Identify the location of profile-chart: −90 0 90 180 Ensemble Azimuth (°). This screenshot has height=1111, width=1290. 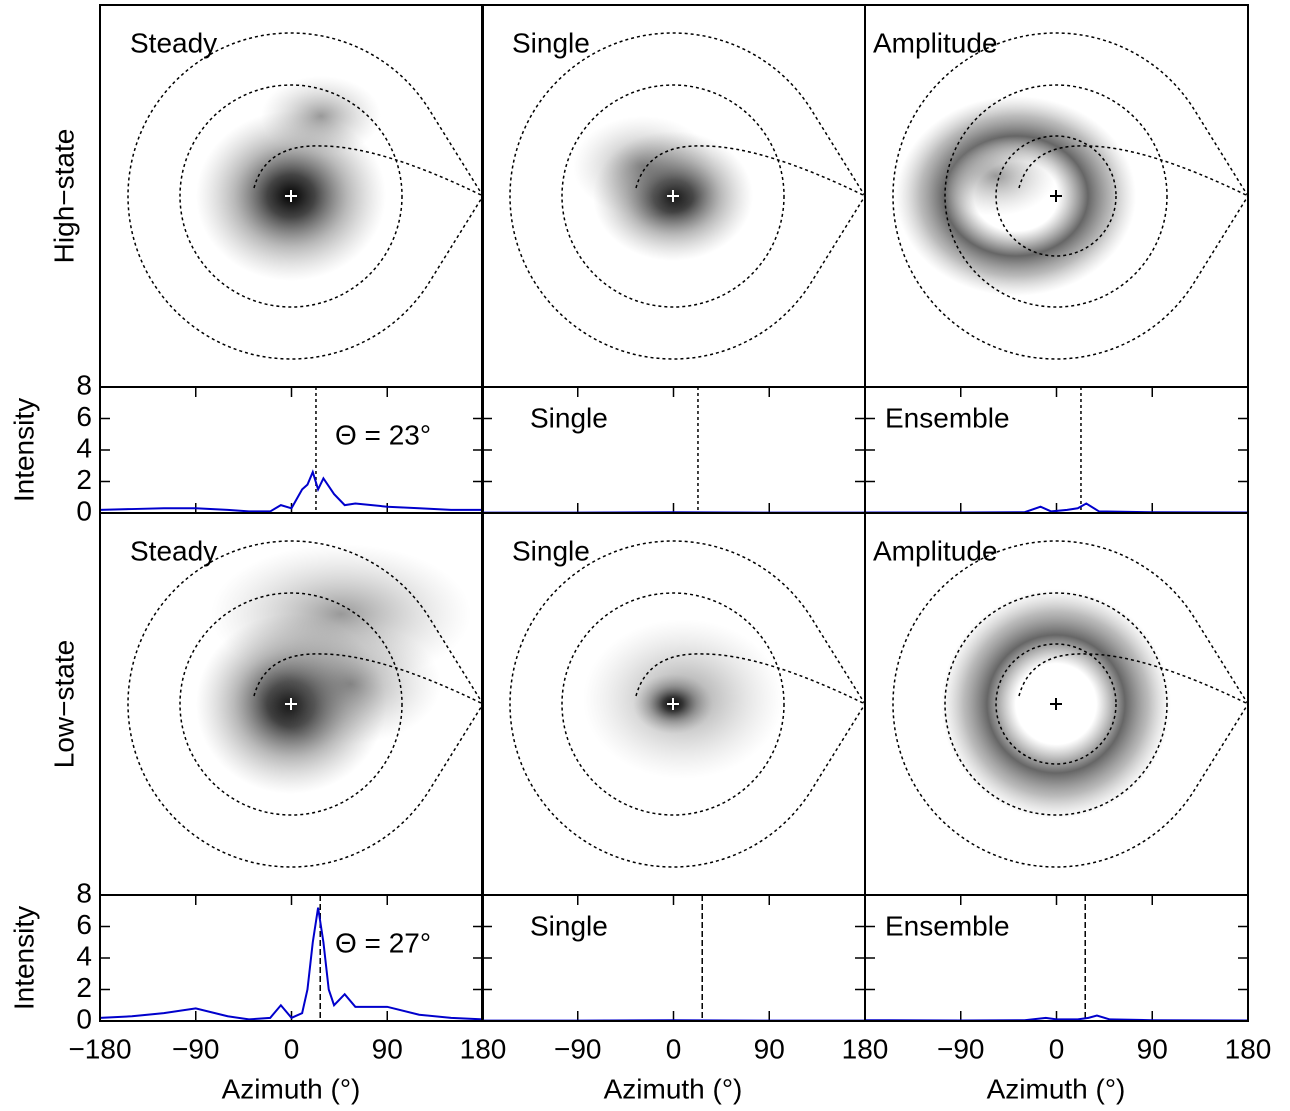
(1068, 999).